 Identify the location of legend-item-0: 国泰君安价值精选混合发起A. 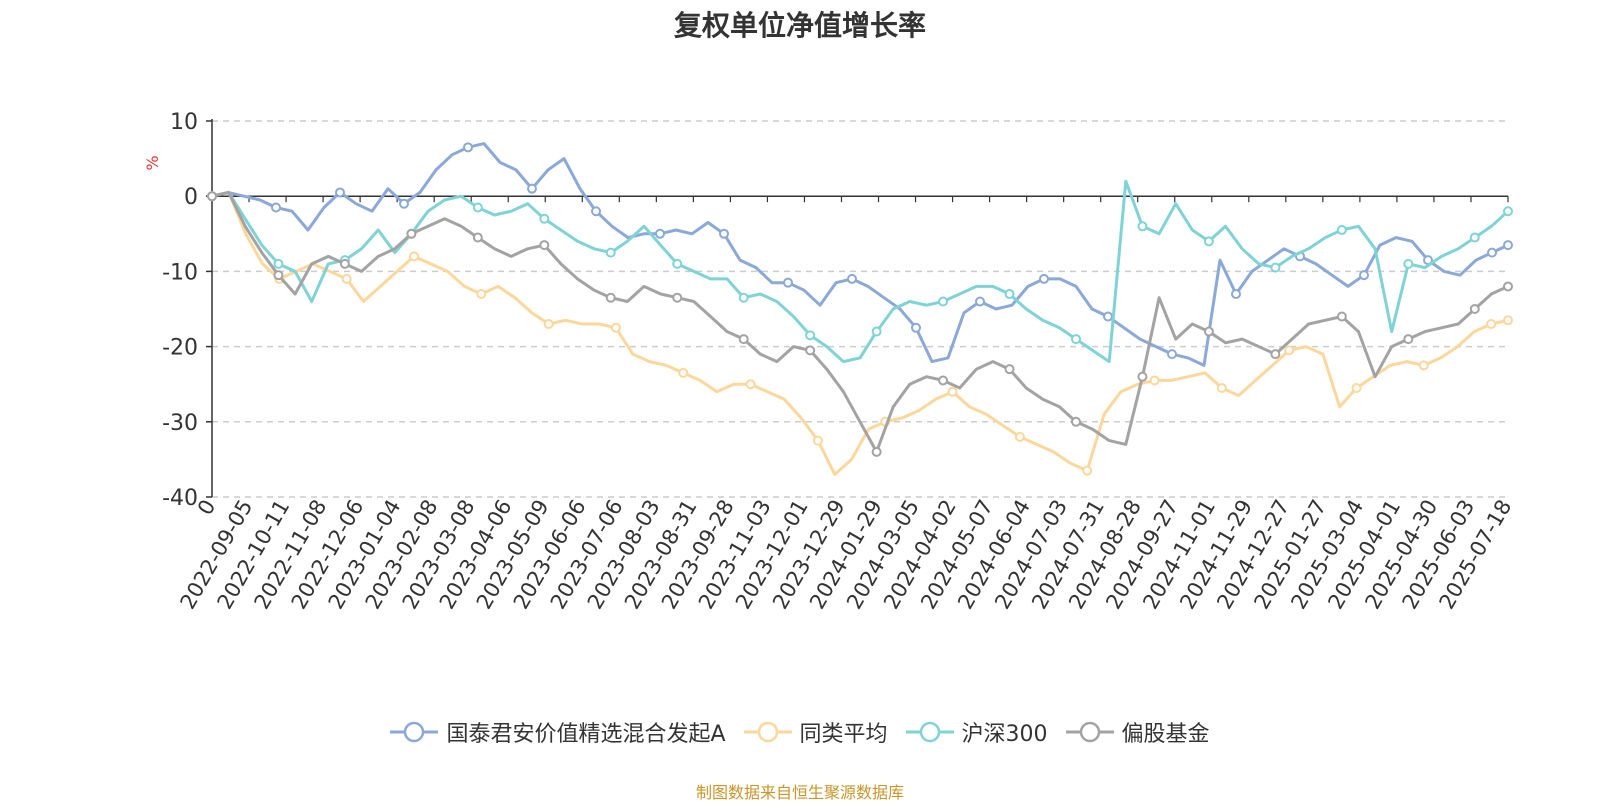
(558, 732).